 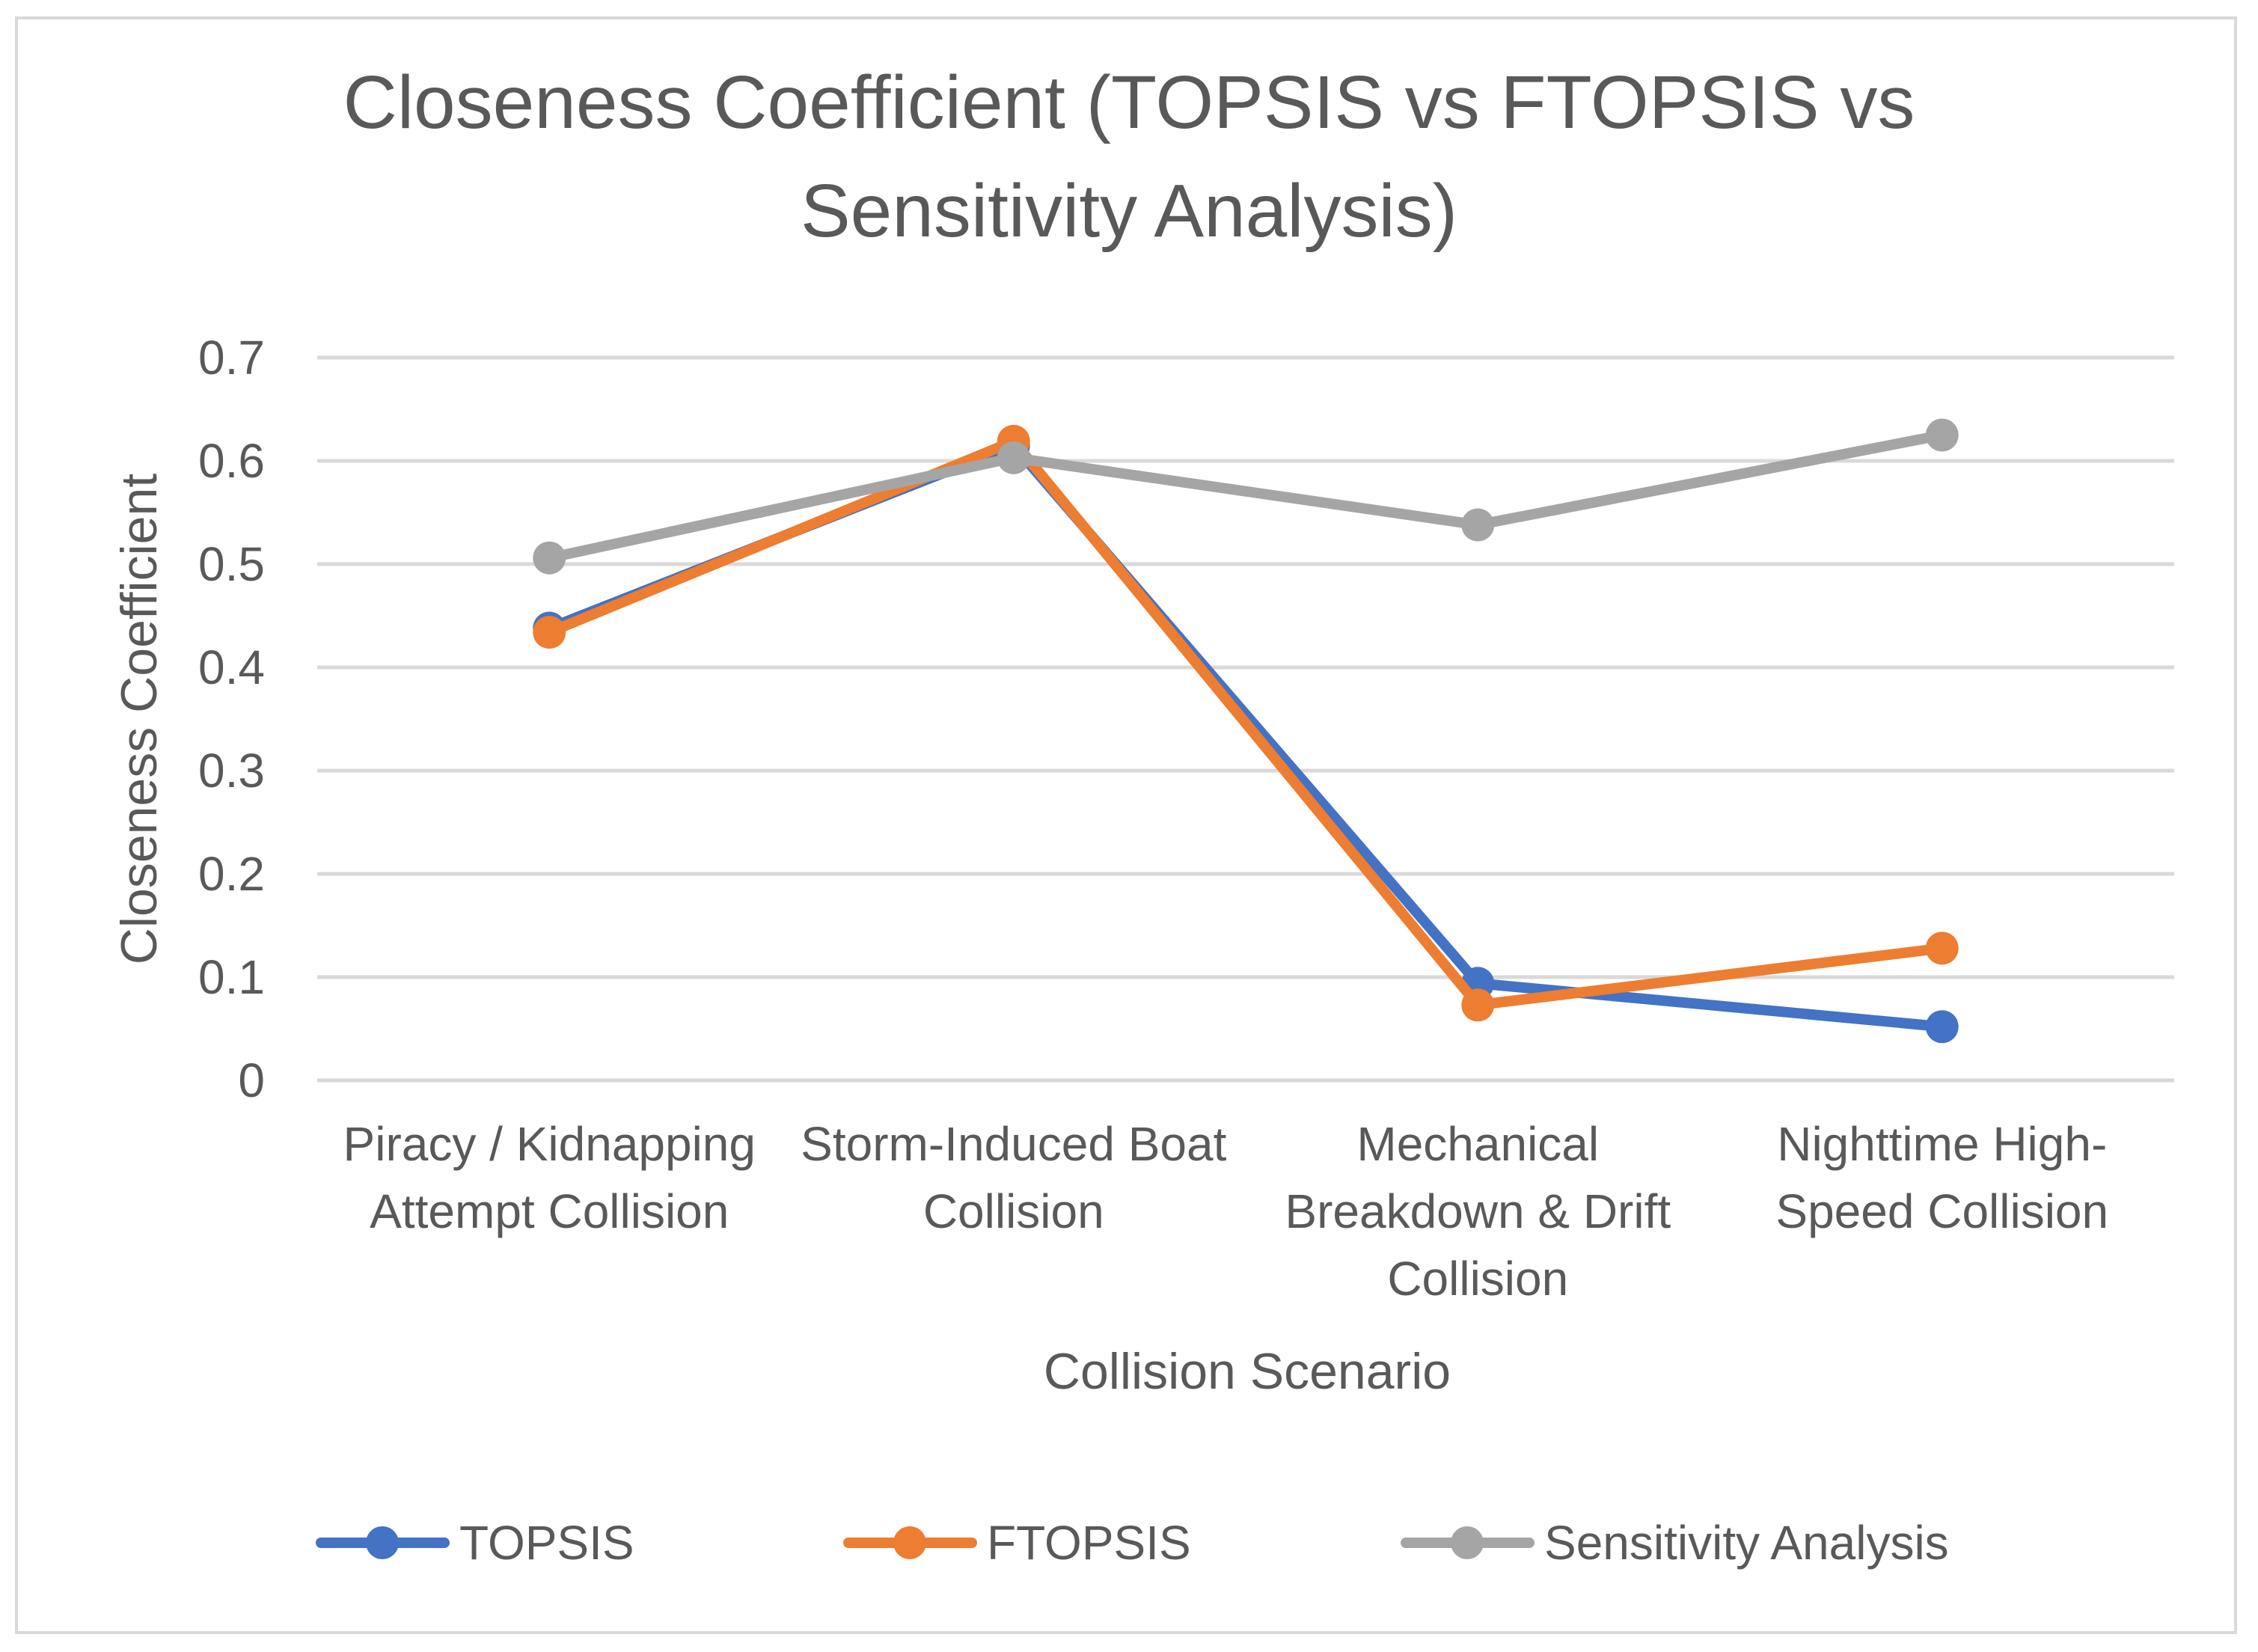 I want to click on x-tick-label: Storm-Induced Boat Collision, so click(x=1013, y=1177).